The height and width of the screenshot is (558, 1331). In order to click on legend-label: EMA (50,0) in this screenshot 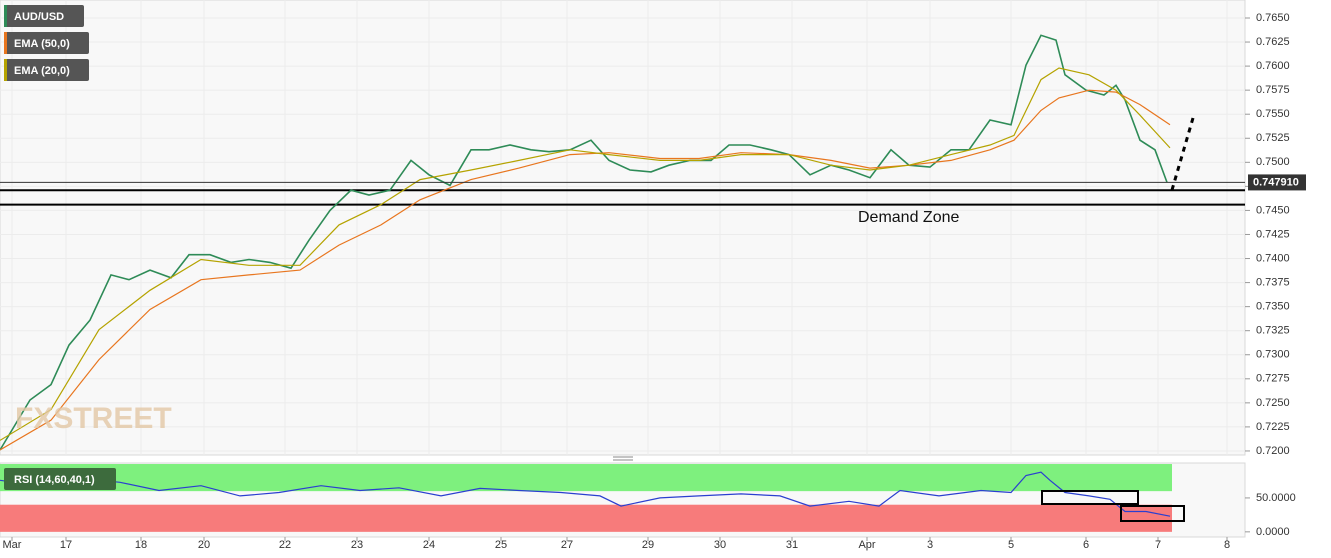, I will do `click(42, 44)`.